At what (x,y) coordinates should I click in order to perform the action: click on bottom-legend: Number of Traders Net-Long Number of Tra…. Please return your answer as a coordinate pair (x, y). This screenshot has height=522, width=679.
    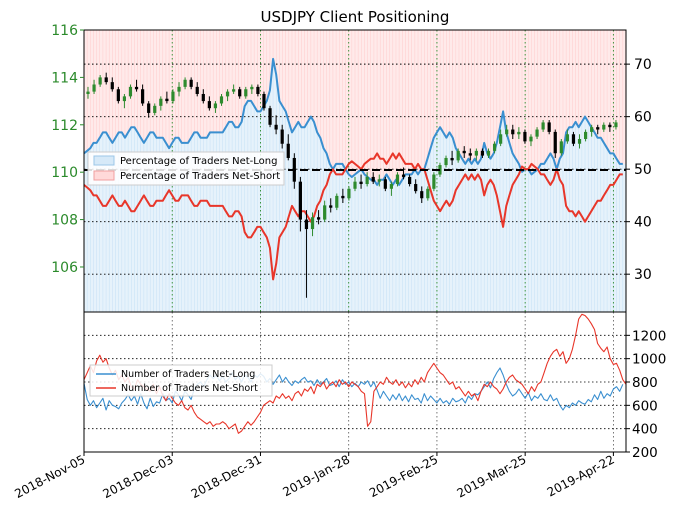
    Looking at the image, I should click on (181, 380).